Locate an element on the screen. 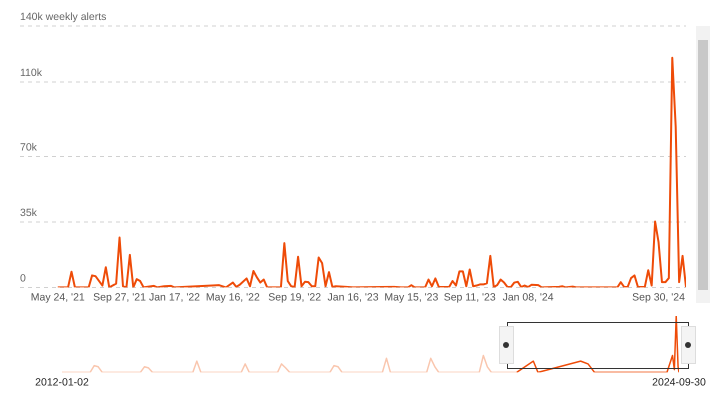  x-tick-label: Jan 16, '23 is located at coordinates (353, 298).